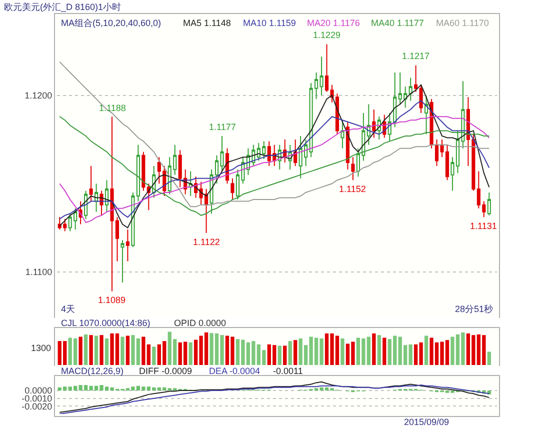 The image size is (550, 428). I want to click on text: -0.0011, so click(288, 371).